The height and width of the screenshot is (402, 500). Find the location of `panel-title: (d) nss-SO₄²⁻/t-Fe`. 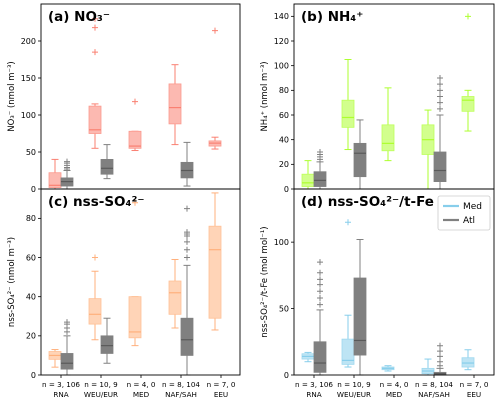

panel-title: (d) nss-SO₄²⁻/t-Fe is located at coordinates (367, 202).